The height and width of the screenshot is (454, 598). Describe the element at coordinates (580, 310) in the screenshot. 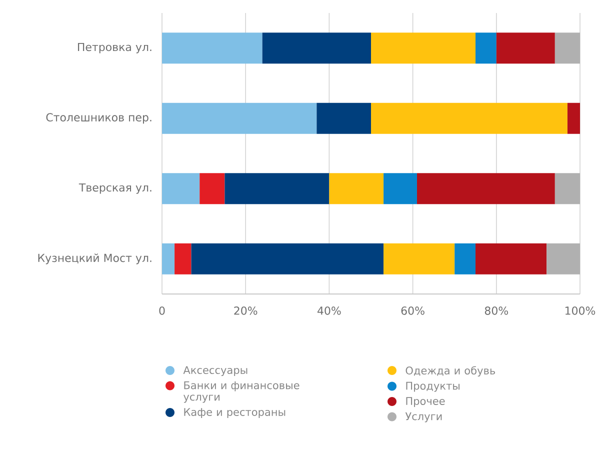

I see `x-tick-label: 100%` at that location.